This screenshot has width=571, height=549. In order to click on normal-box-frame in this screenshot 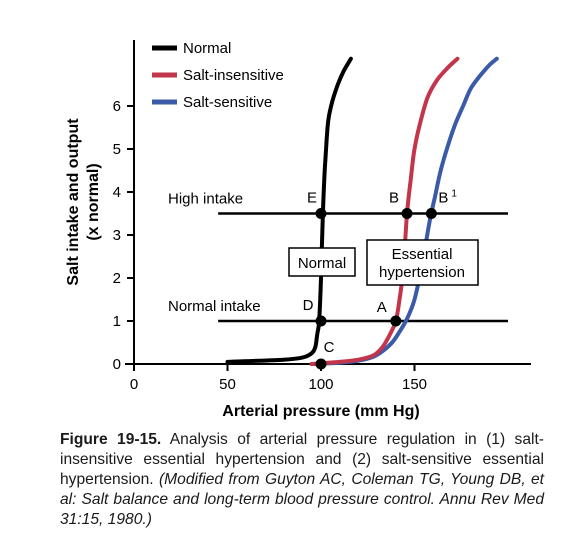, I will do `click(322, 262)`.